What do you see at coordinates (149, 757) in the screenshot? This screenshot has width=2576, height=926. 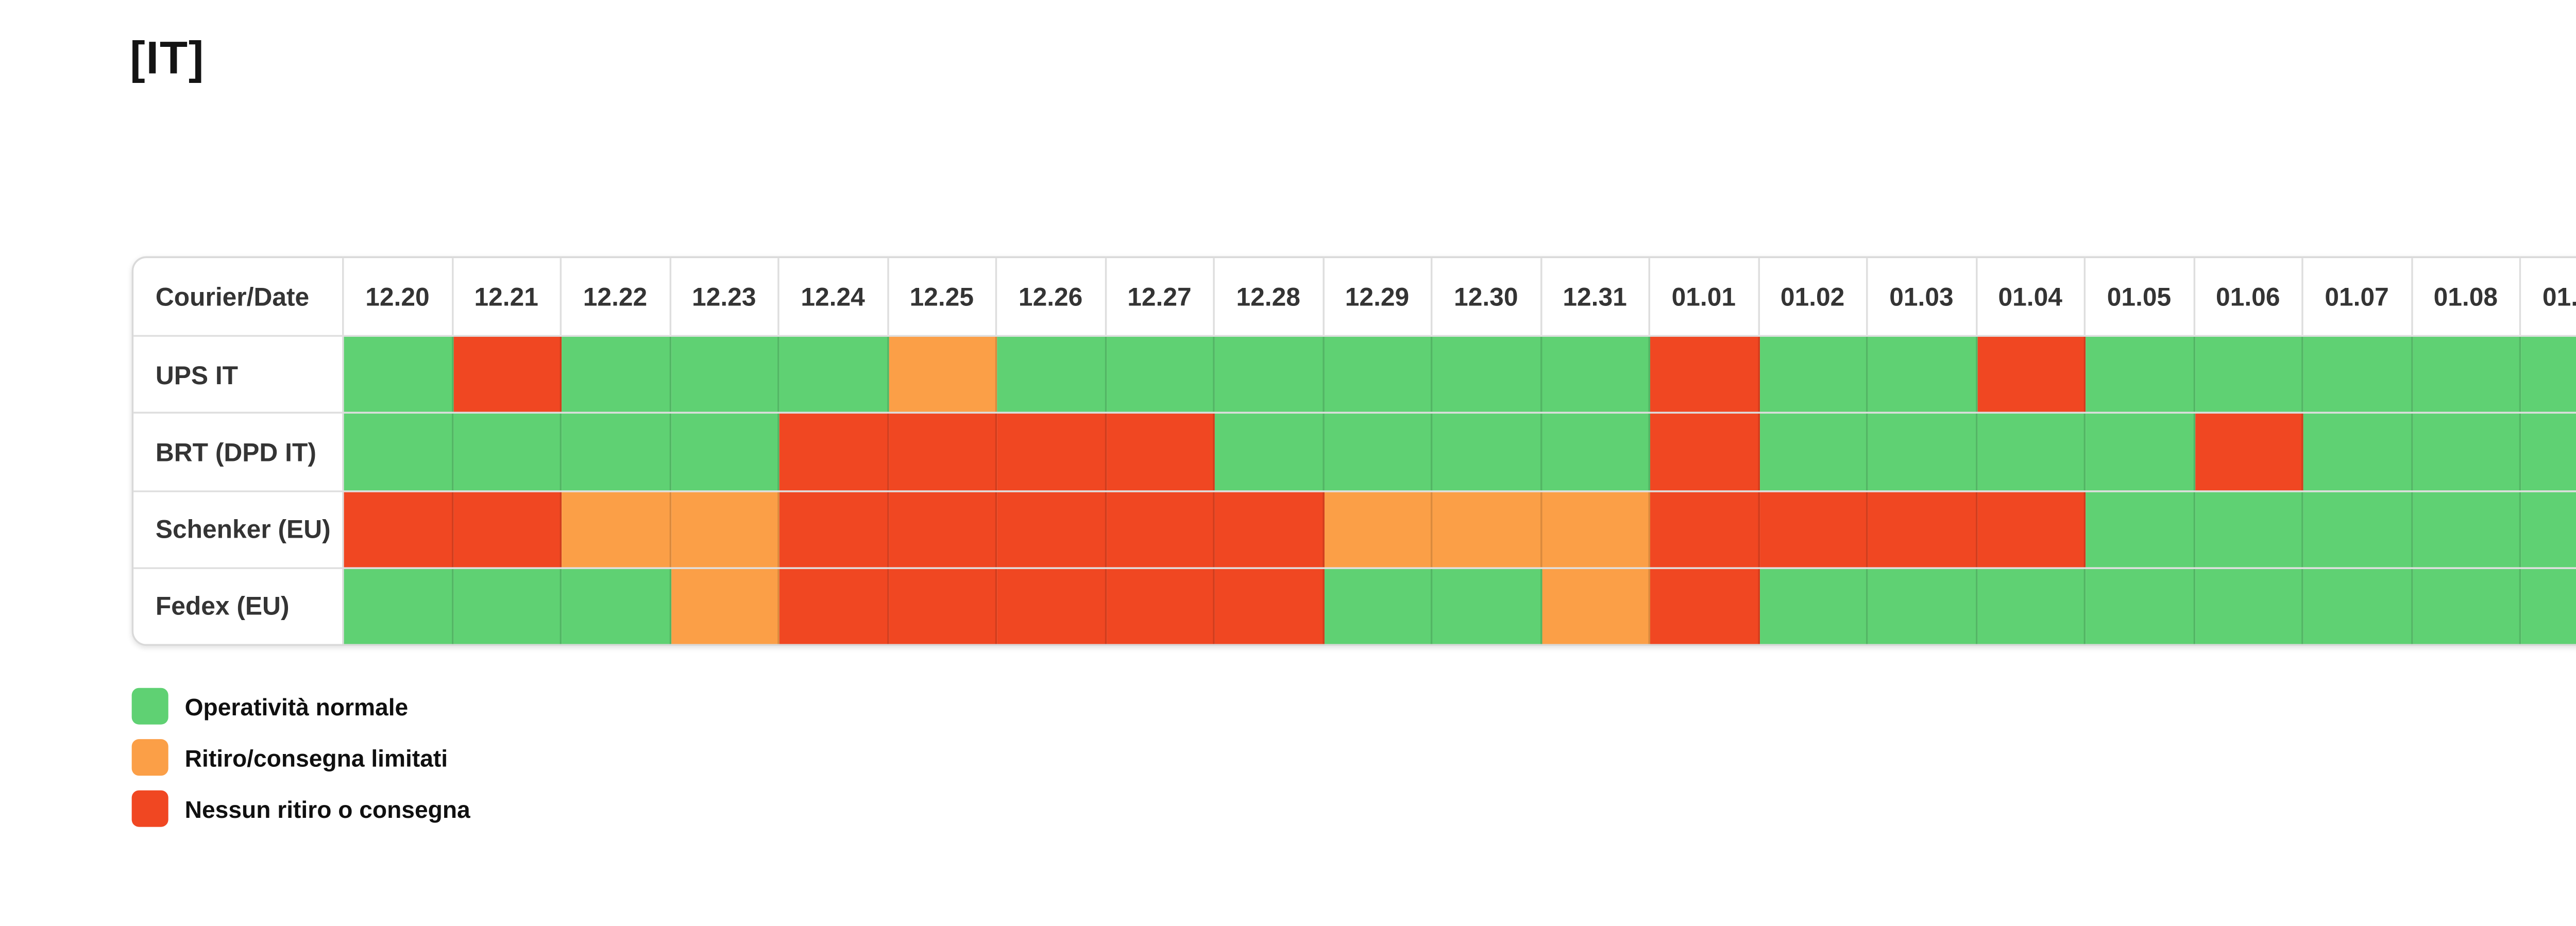 I see `legend-swatch-limited` at bounding box center [149, 757].